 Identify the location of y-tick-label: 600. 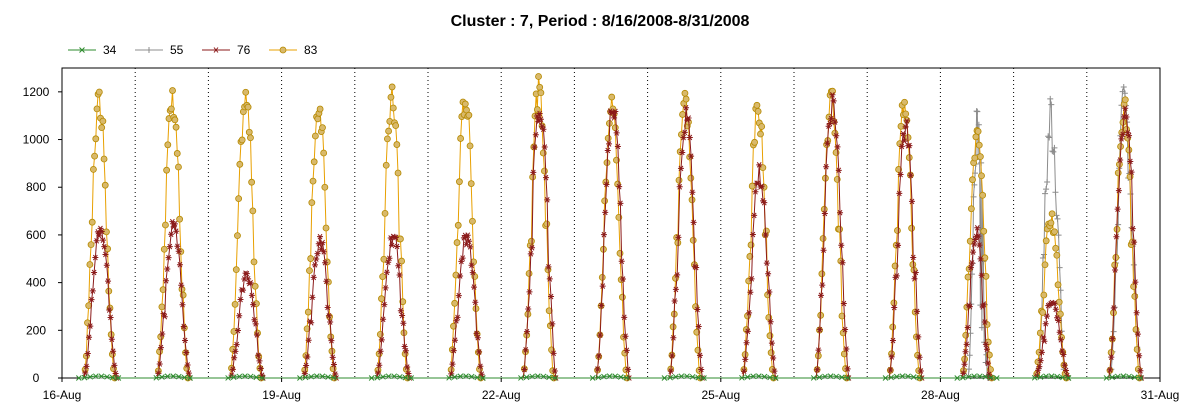
(36, 235).